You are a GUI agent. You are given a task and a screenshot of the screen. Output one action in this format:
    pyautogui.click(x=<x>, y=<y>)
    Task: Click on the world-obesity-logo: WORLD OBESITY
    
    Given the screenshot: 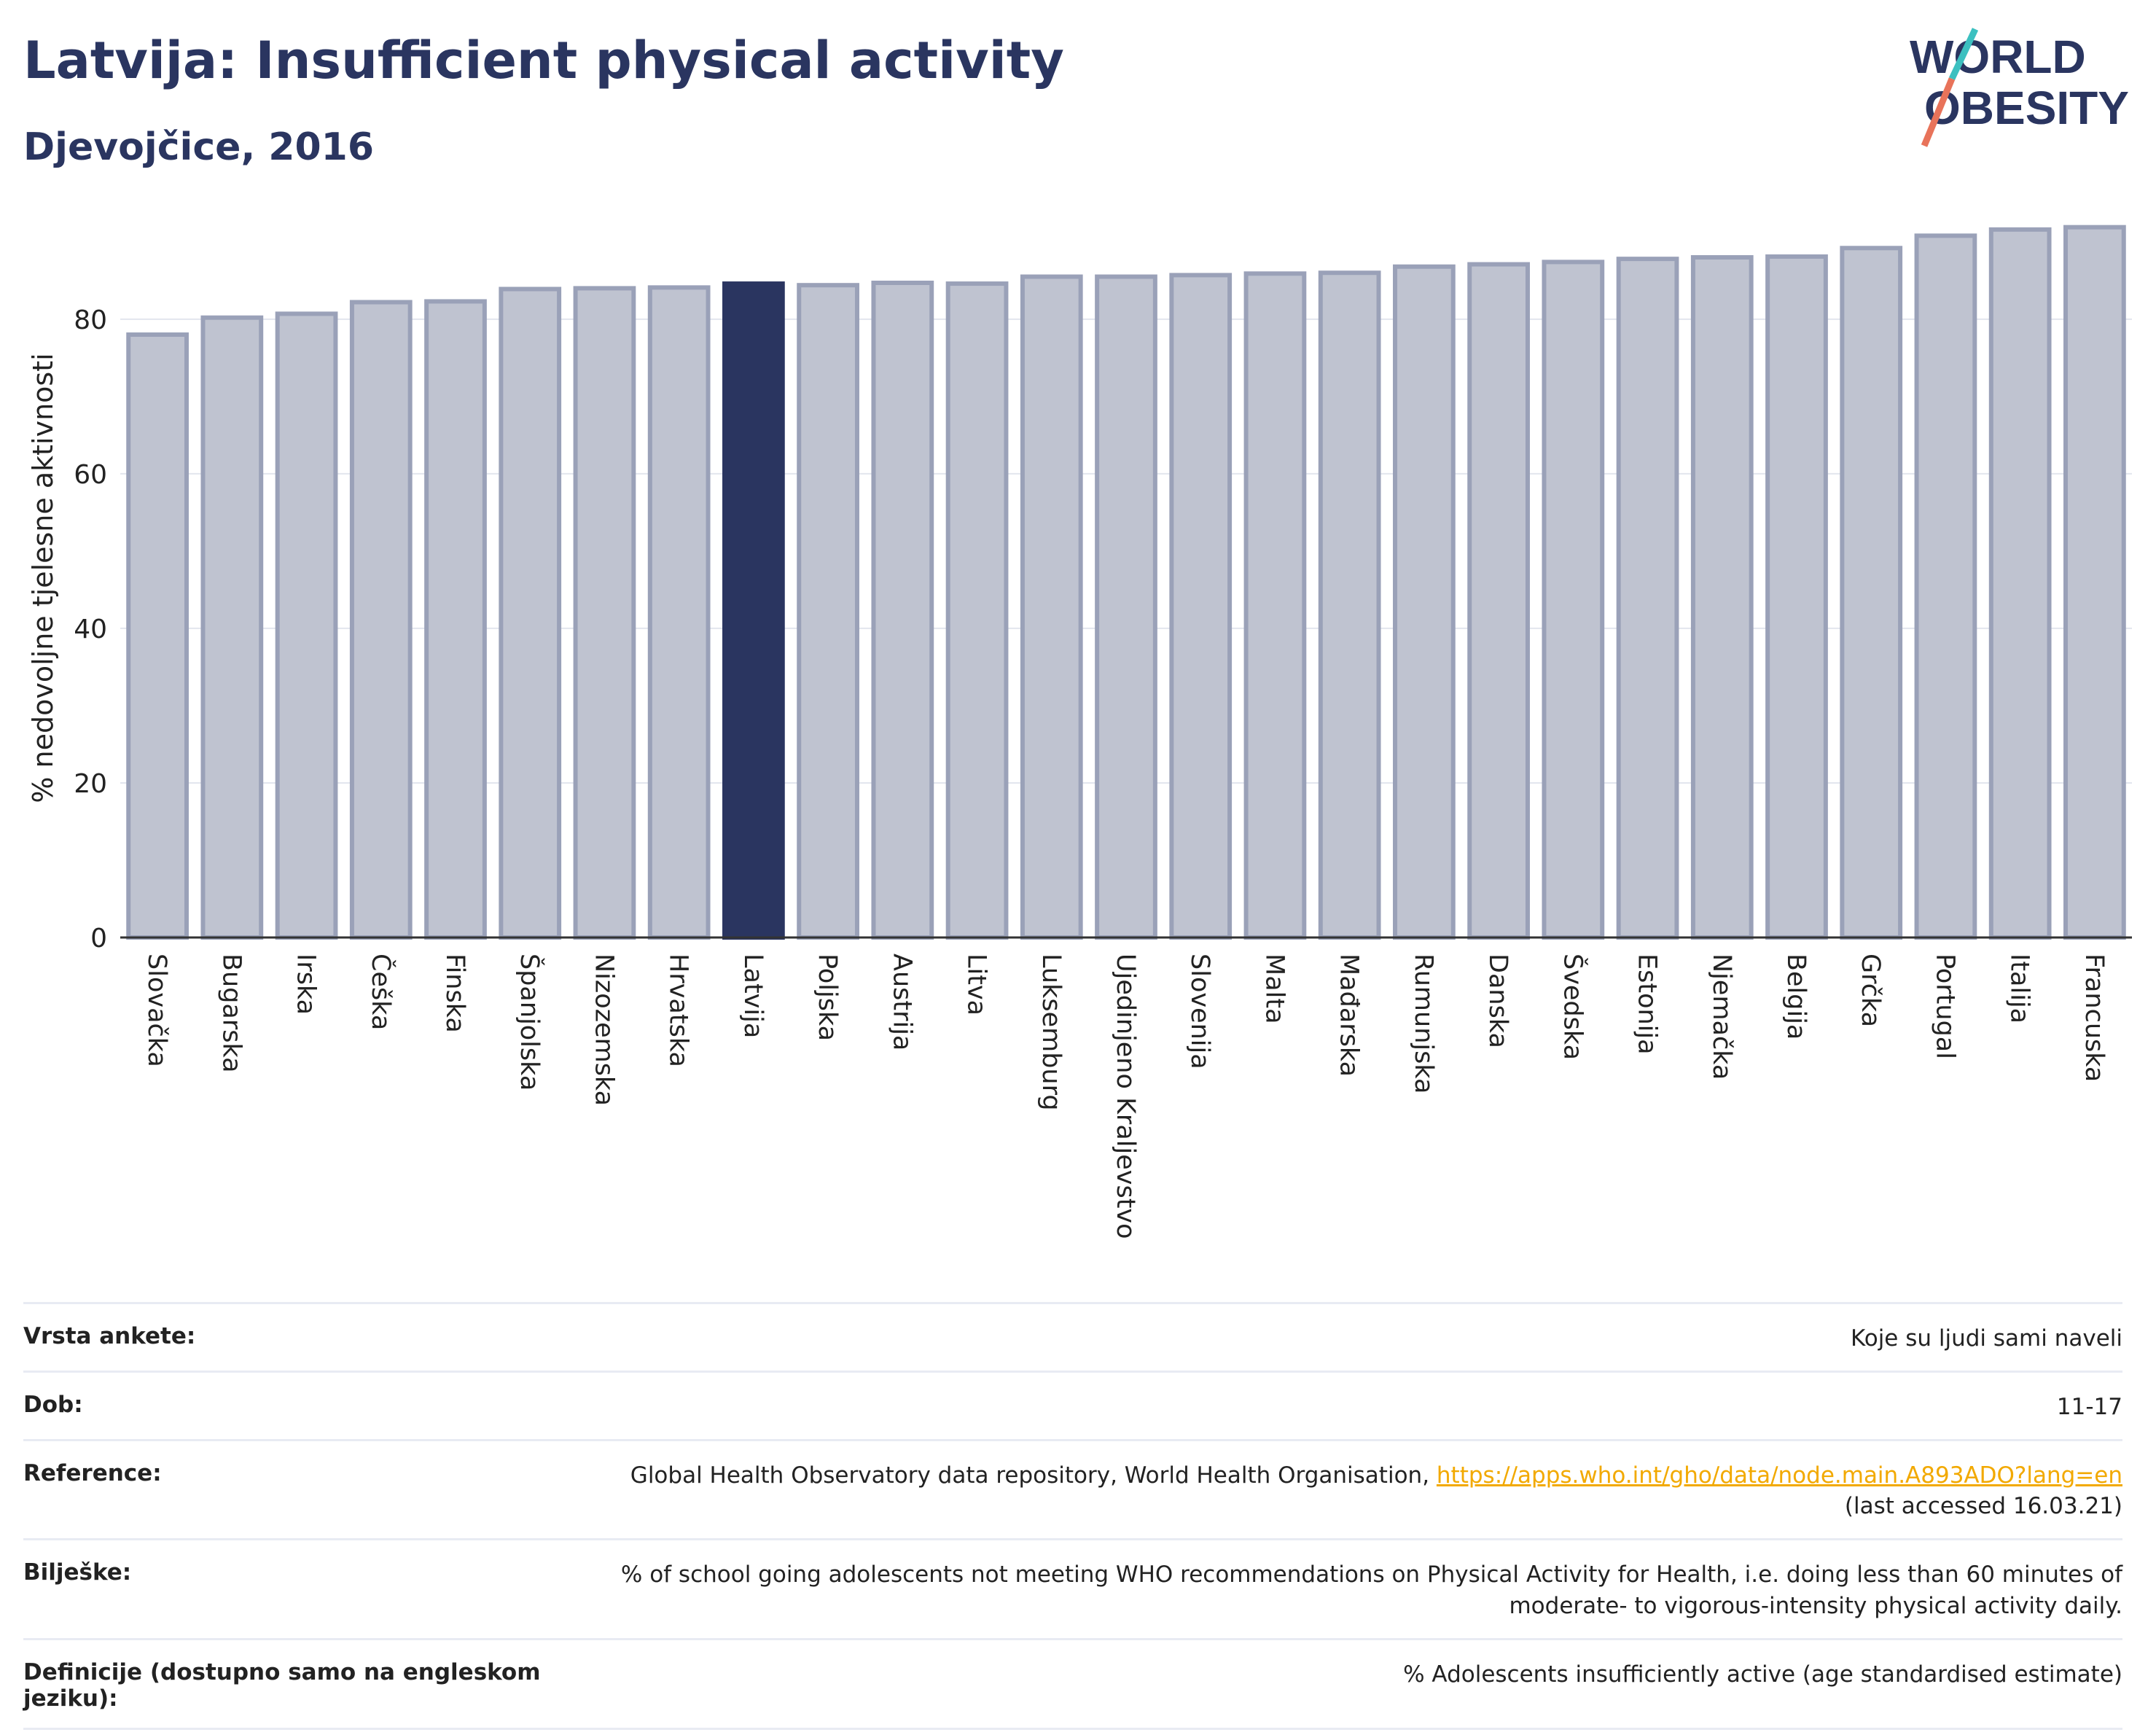 What is the action you would take?
    pyautogui.click(x=2019, y=87)
    